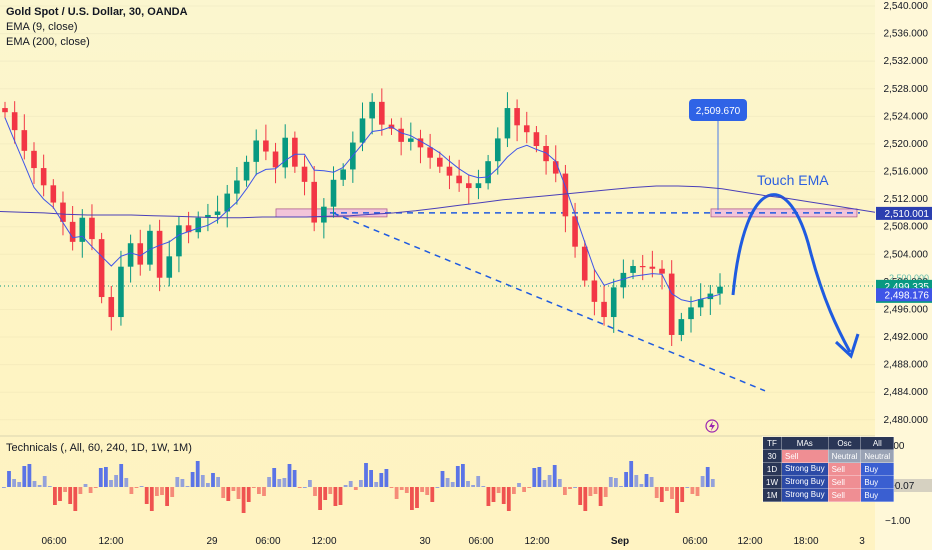 Image resolution: width=932 pixels, height=550 pixels. Describe the element at coordinates (536, 541) in the screenshot. I see `time-tick-label: 12:00` at that location.